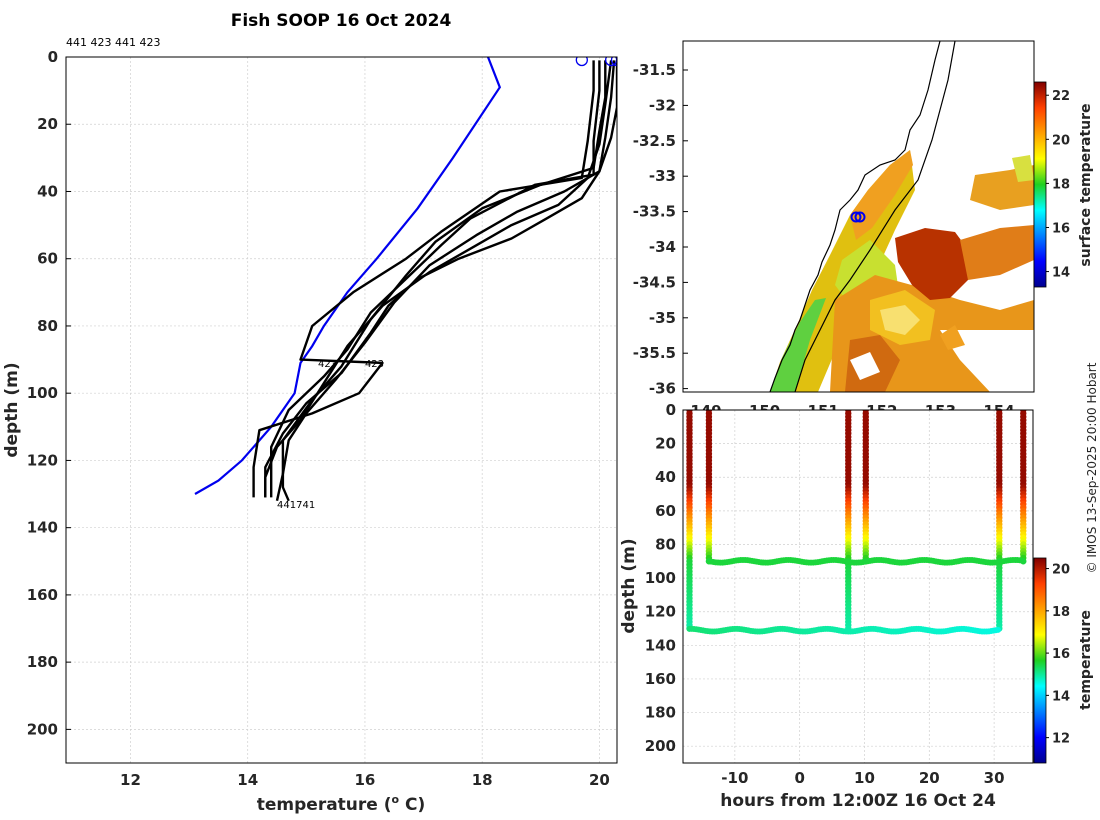 The image size is (1100, 820). I want to click on ship-position-marker, so click(856, 217).